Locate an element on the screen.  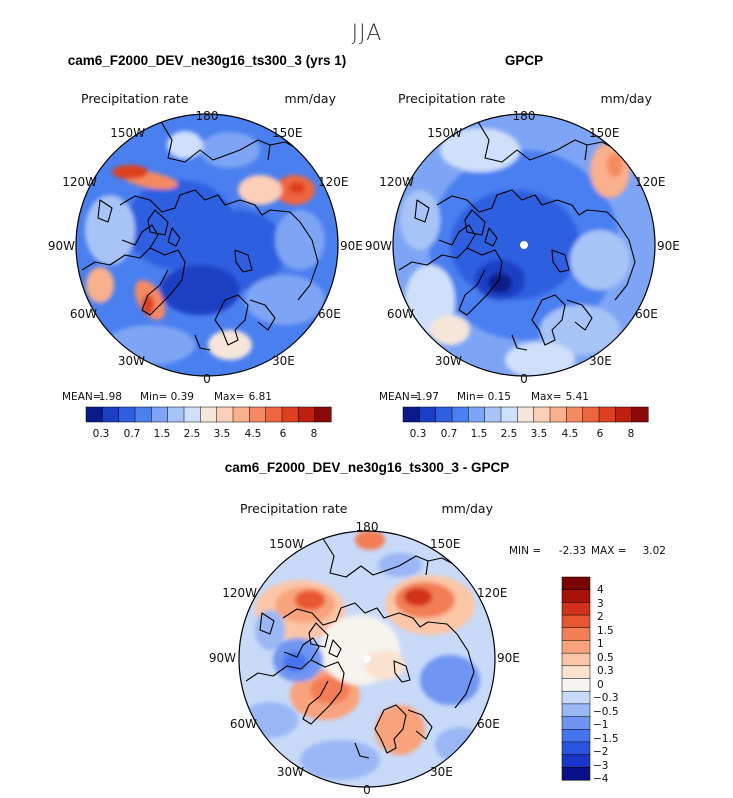
colorbar-tick: −1 is located at coordinates (600, 725).